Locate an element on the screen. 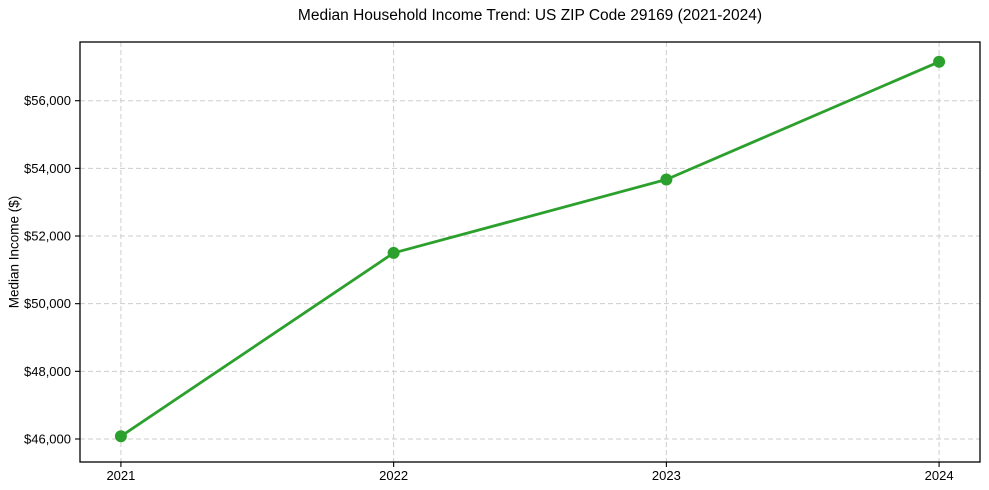  y-tick-label: $50,000 is located at coordinates (47, 303).